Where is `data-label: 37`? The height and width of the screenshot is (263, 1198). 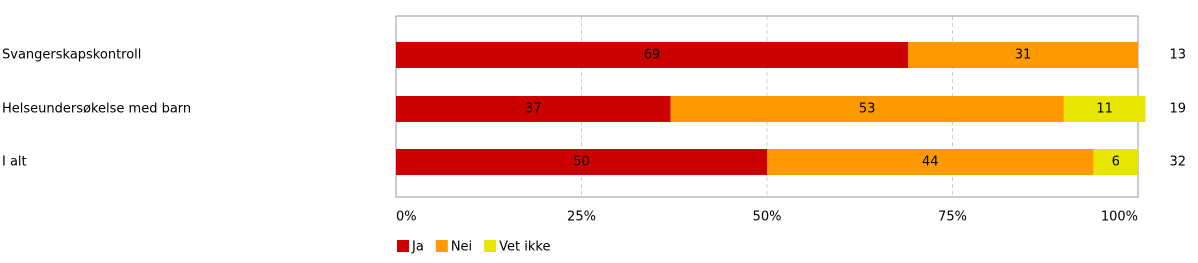
data-label: 37 is located at coordinates (533, 109).